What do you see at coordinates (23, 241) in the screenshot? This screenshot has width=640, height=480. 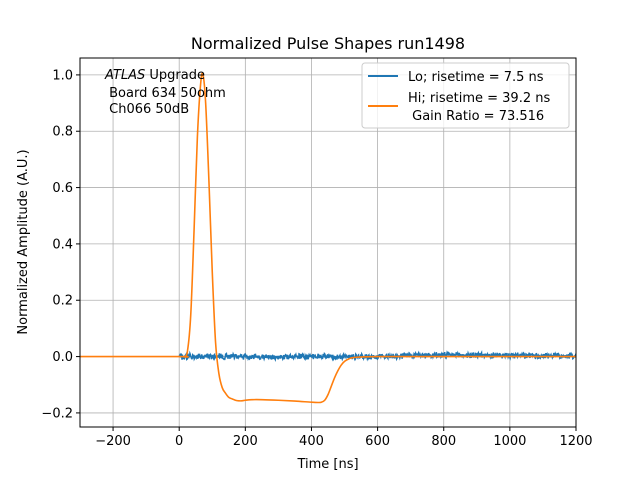 I see `y-axis-label: Normalized Amplitude (A.U.)` at bounding box center [23, 241].